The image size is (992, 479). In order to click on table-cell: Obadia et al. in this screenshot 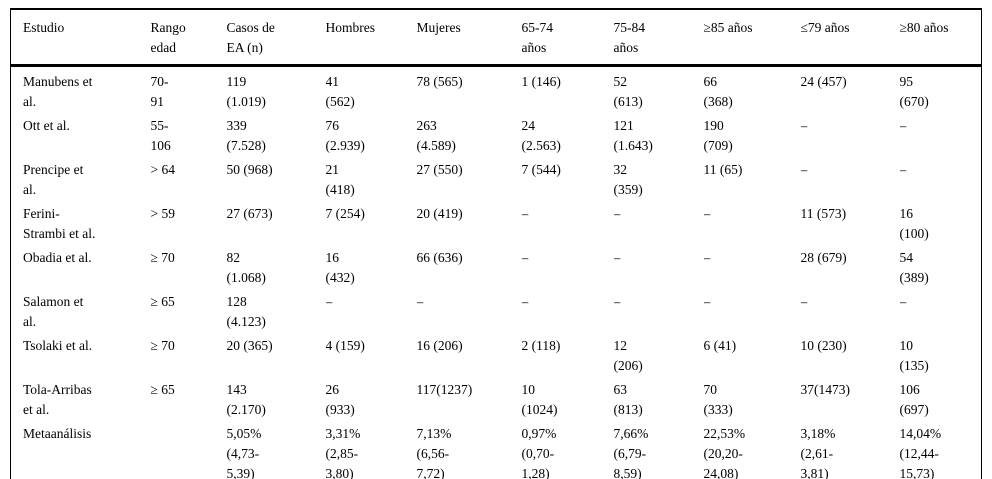, I will do `click(57, 257)`.